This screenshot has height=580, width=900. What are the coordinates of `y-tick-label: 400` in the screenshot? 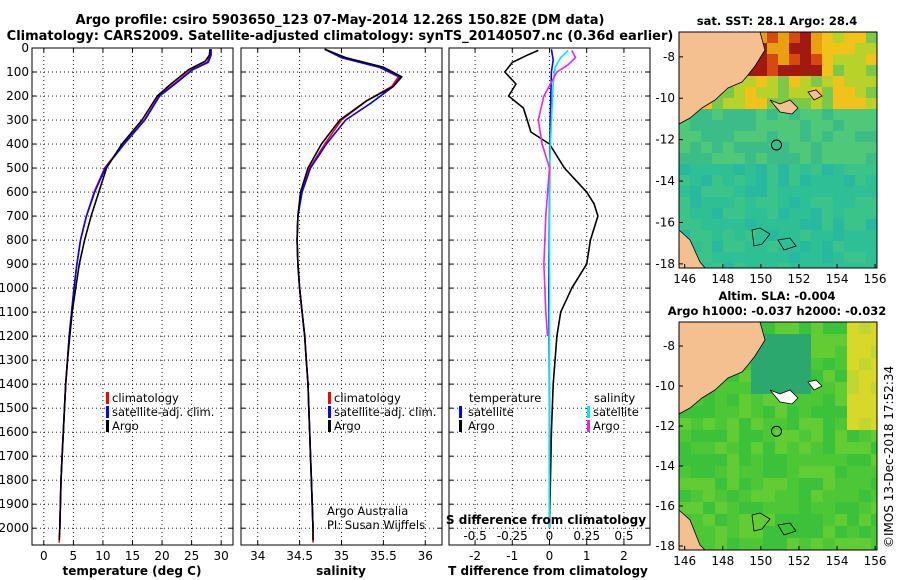 It's located at (17, 144).